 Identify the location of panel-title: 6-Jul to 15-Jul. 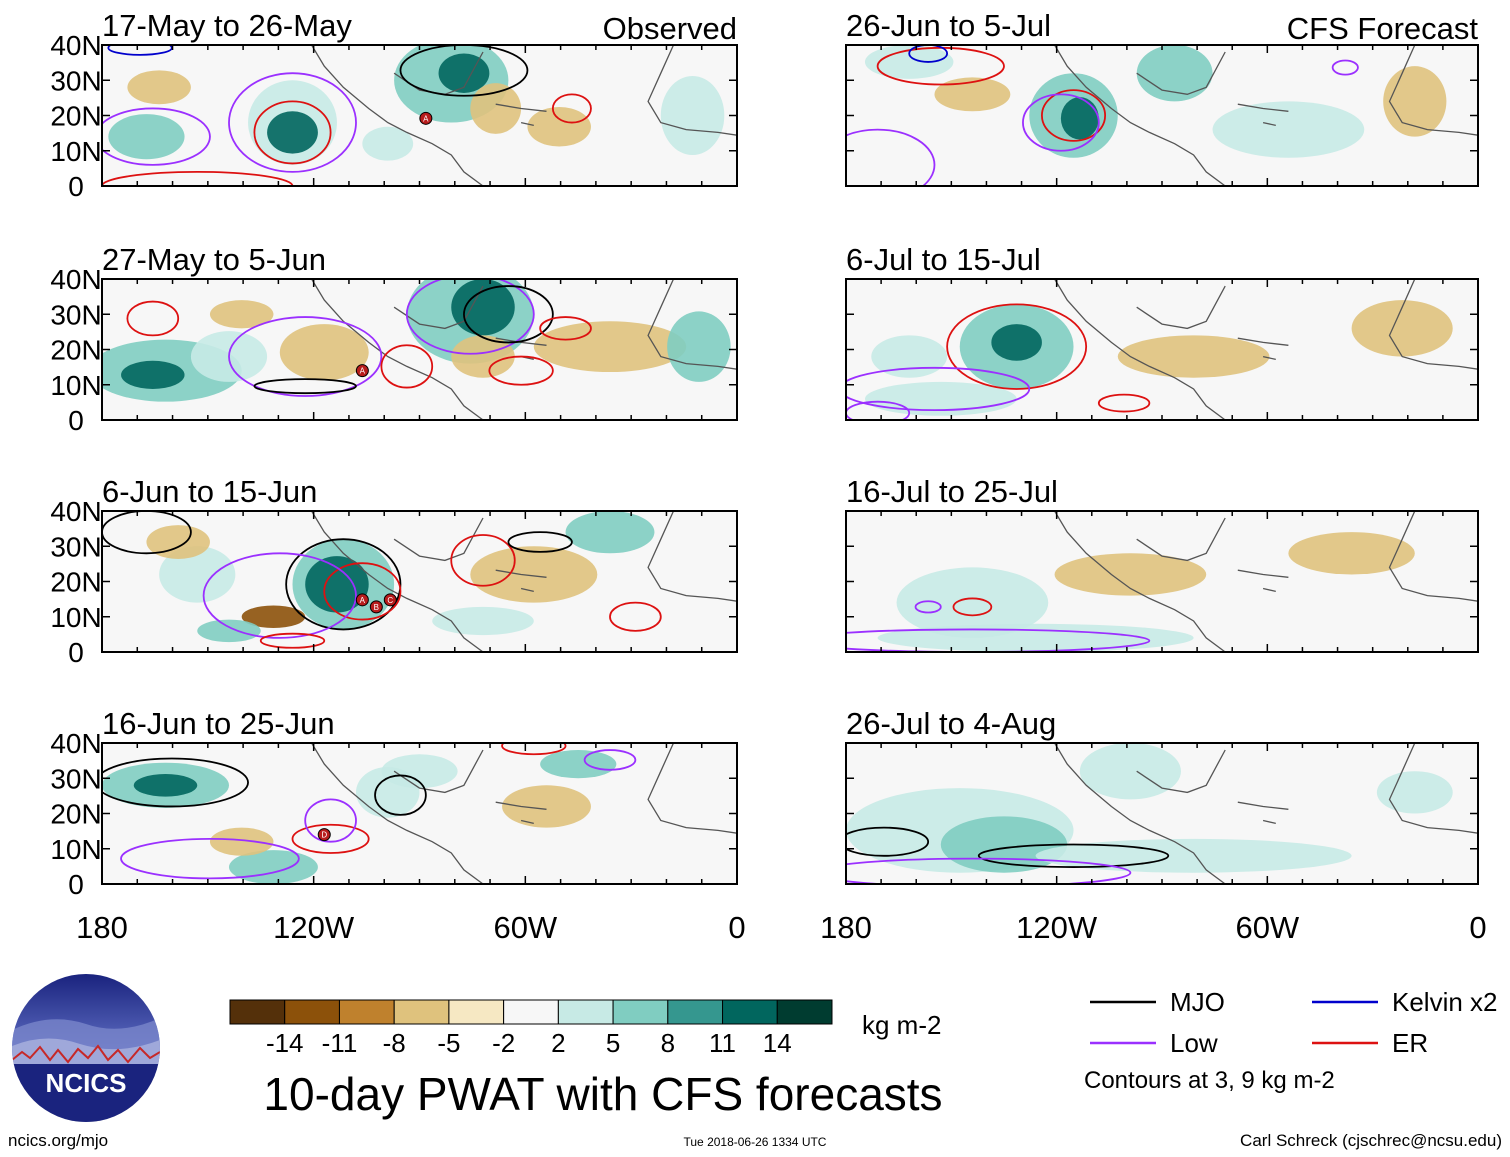
(943, 259).